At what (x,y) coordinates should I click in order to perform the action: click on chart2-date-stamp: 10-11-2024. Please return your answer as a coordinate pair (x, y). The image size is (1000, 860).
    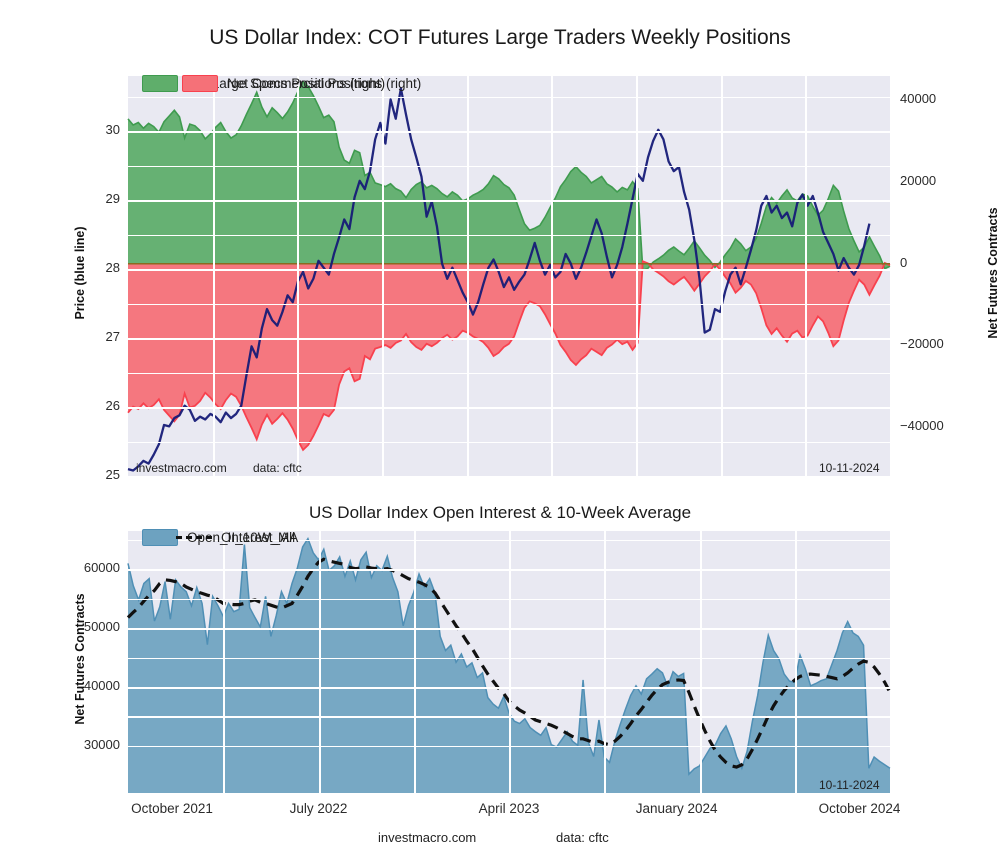
    Looking at the image, I should click on (849, 785).